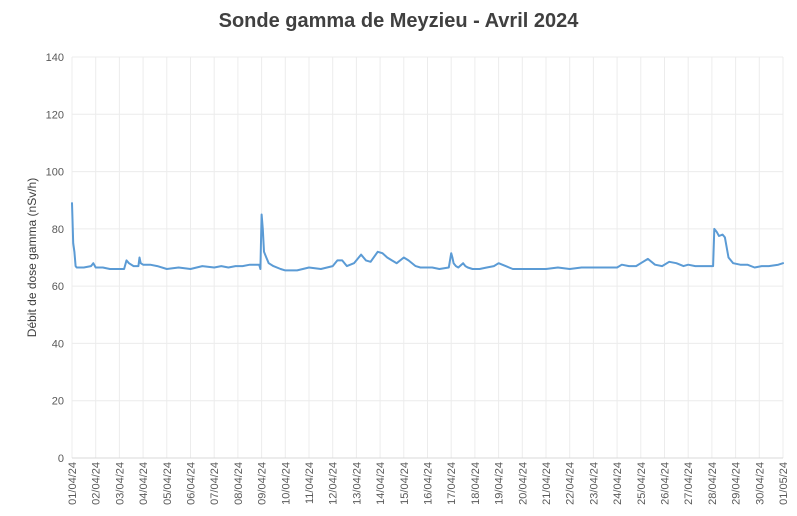 This screenshot has height=516, width=797. I want to click on x-tick-label: 06/04/24, so click(192, 483).